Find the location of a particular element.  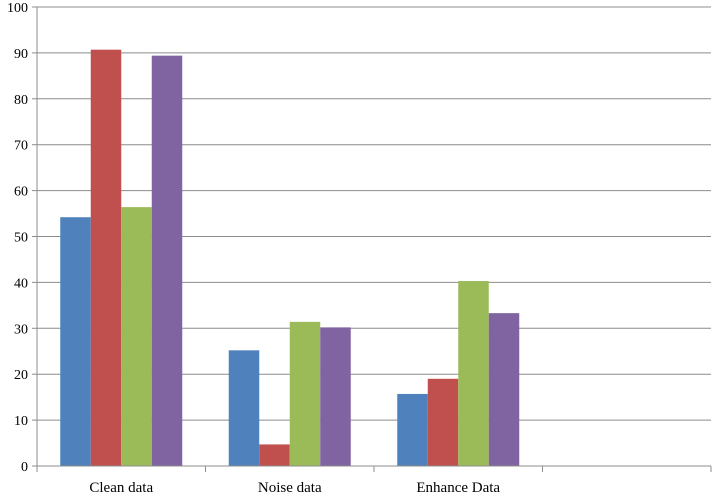

y-tick-label: 90 is located at coordinates (21, 54).